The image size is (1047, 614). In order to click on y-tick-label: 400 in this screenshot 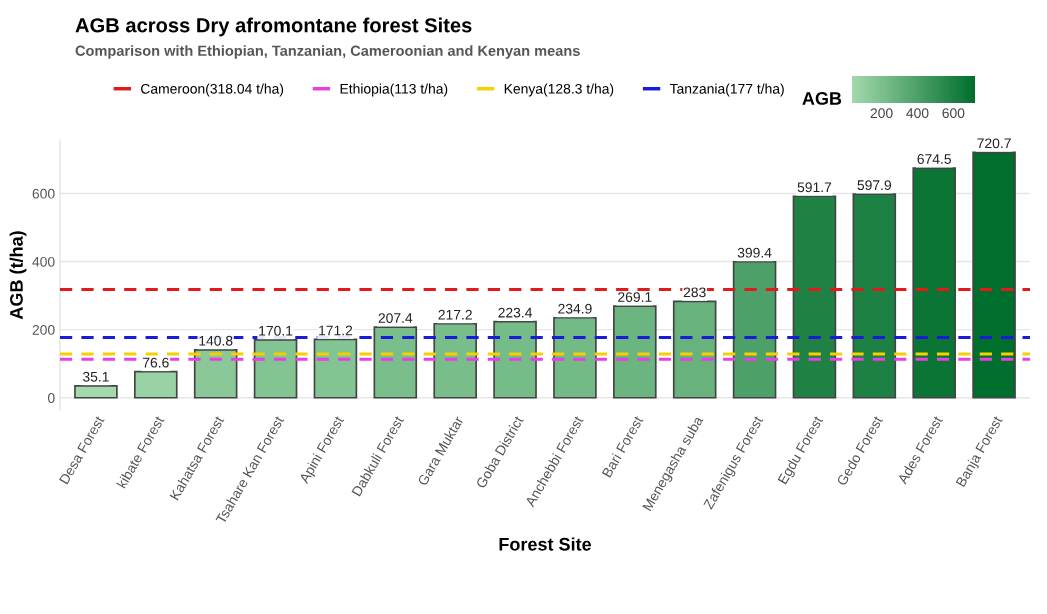, I will do `click(43, 261)`.